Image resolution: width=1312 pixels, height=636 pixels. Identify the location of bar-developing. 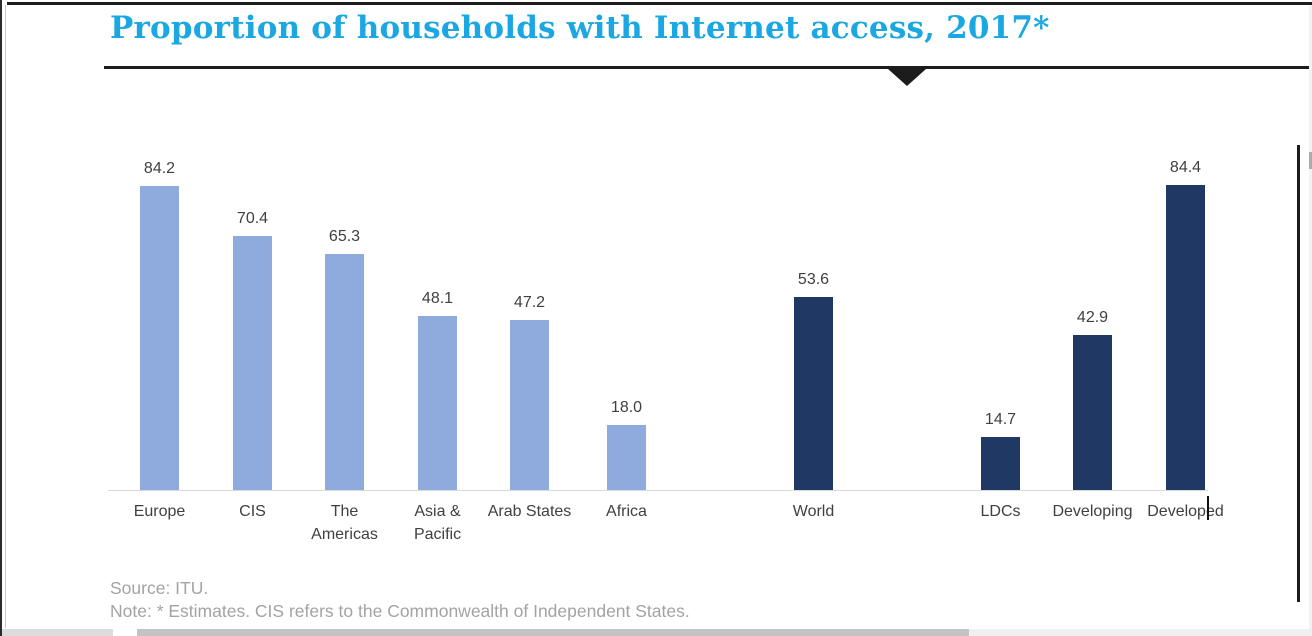
(1092, 412).